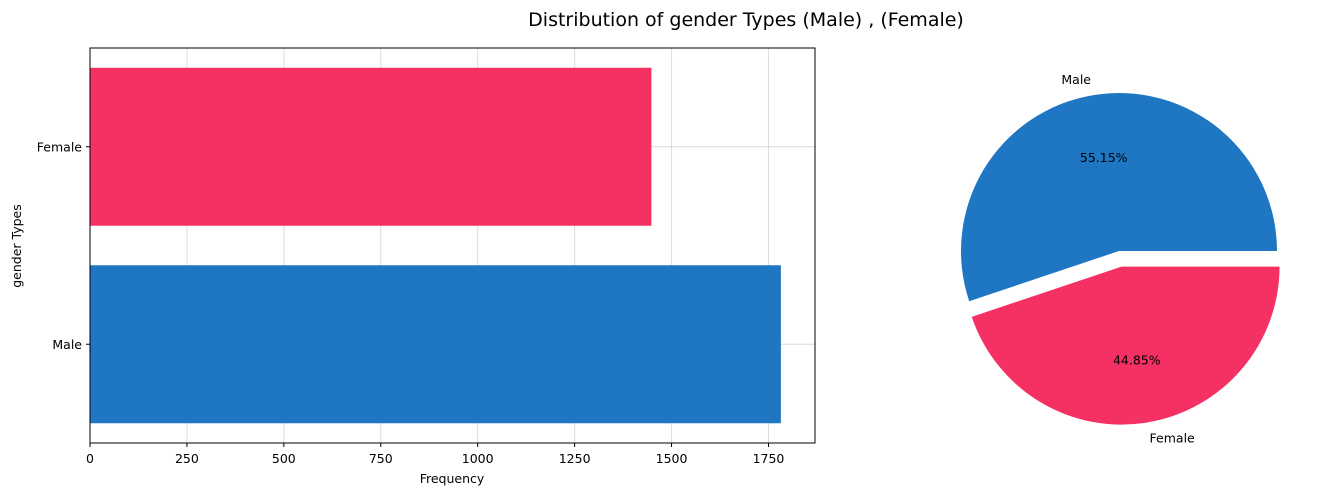  I want to click on pie-pct-label: 55.15%, so click(1104, 157).